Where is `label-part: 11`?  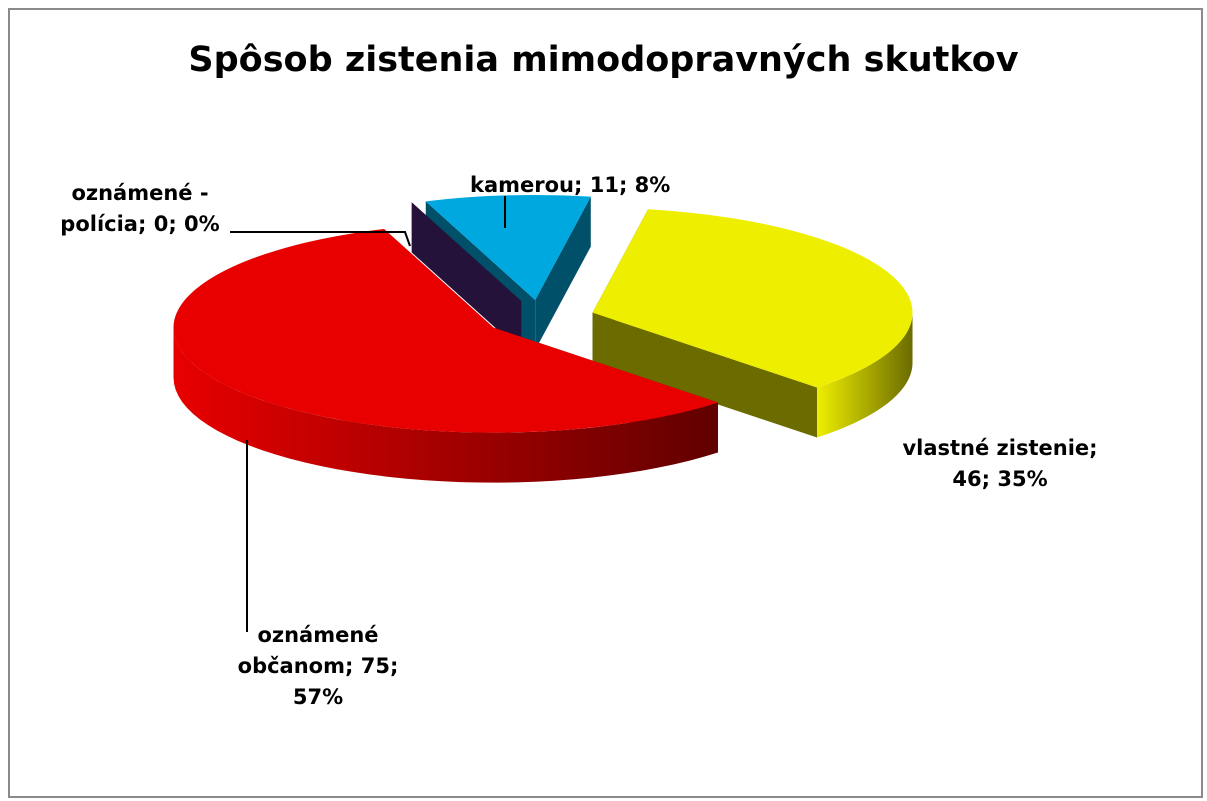 label-part: 11 is located at coordinates (604, 185).